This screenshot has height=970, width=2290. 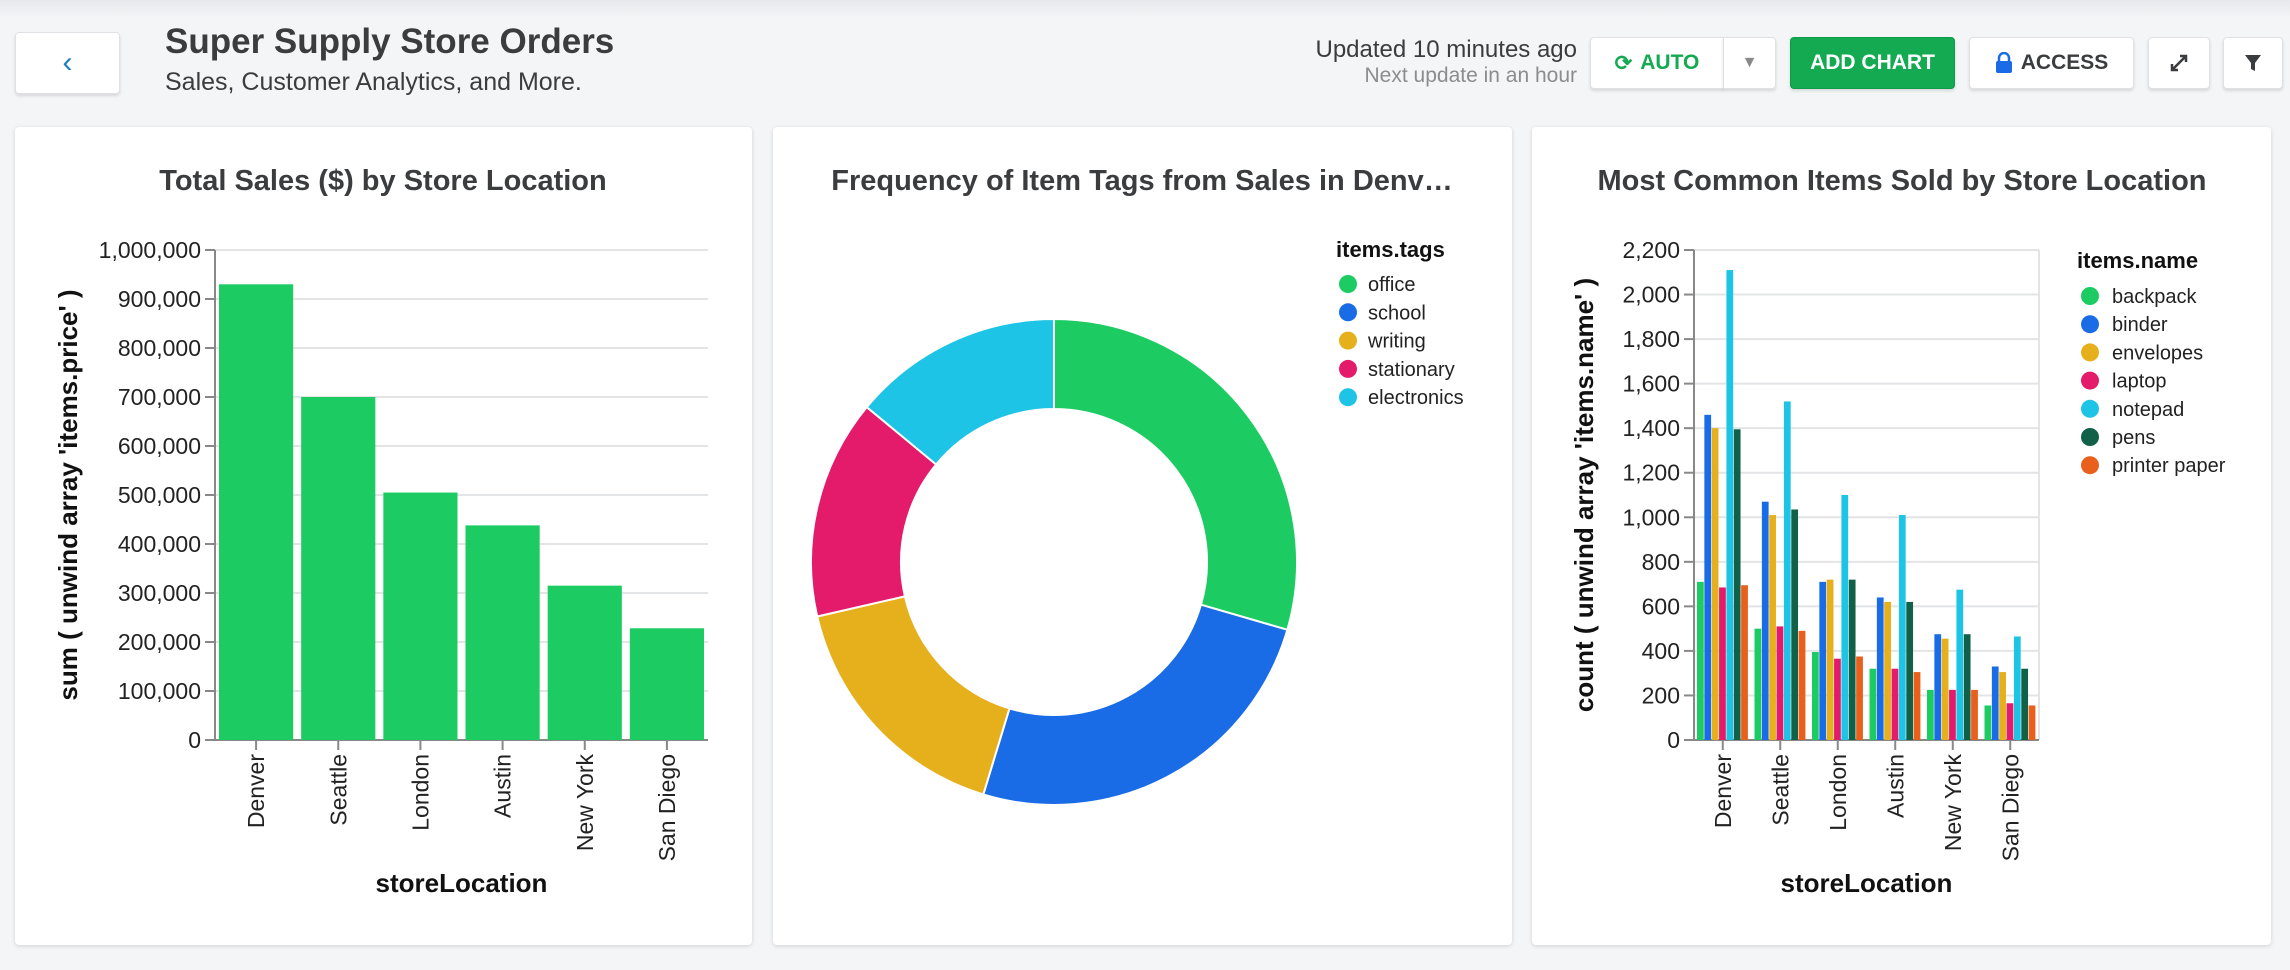 I want to click on chart-title: Most Common Items Sold by Store Location, so click(x=1901, y=181).